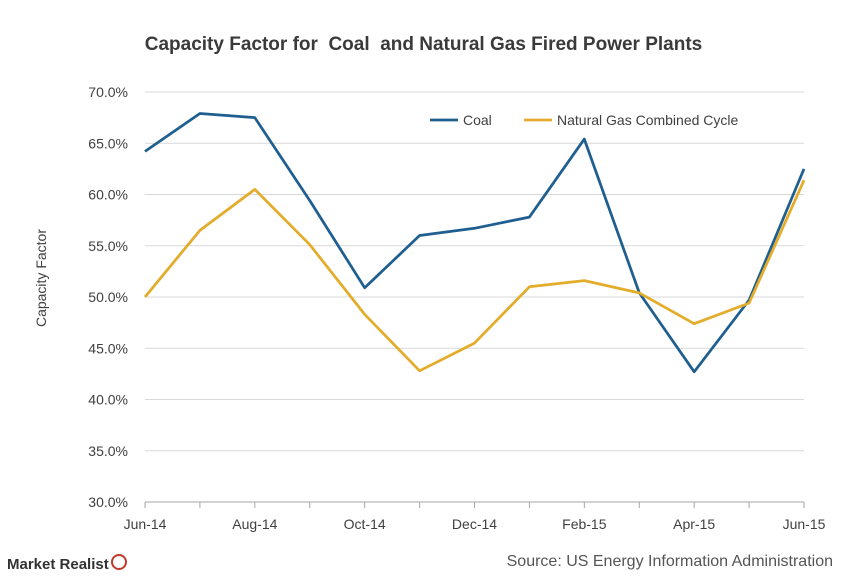  What do you see at coordinates (108, 143) in the screenshot?
I see `y-tick-label: 65.0%` at bounding box center [108, 143].